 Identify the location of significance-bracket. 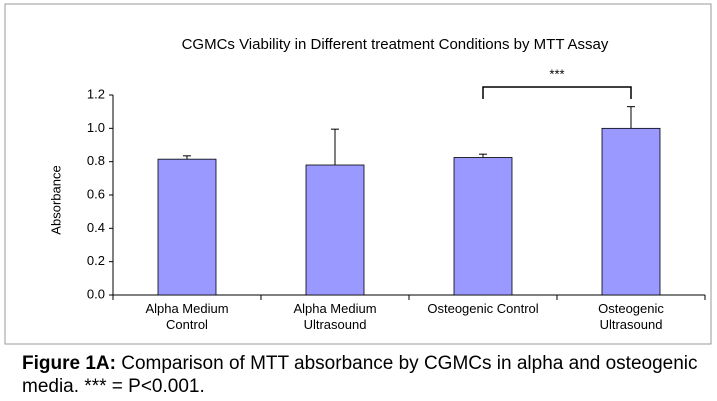
(557, 92).